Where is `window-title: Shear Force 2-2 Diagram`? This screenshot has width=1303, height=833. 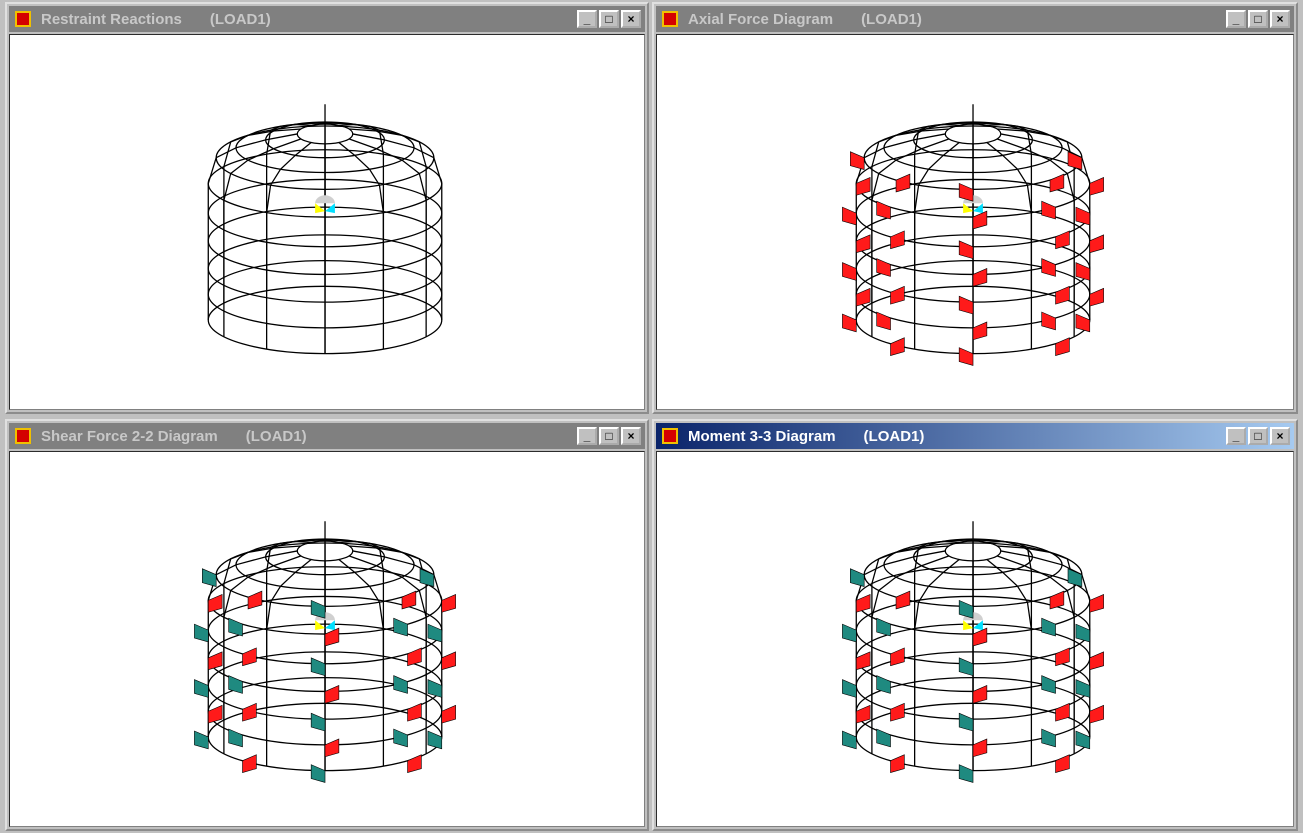
window-title: Shear Force 2-2 Diagram is located at coordinates (129, 436).